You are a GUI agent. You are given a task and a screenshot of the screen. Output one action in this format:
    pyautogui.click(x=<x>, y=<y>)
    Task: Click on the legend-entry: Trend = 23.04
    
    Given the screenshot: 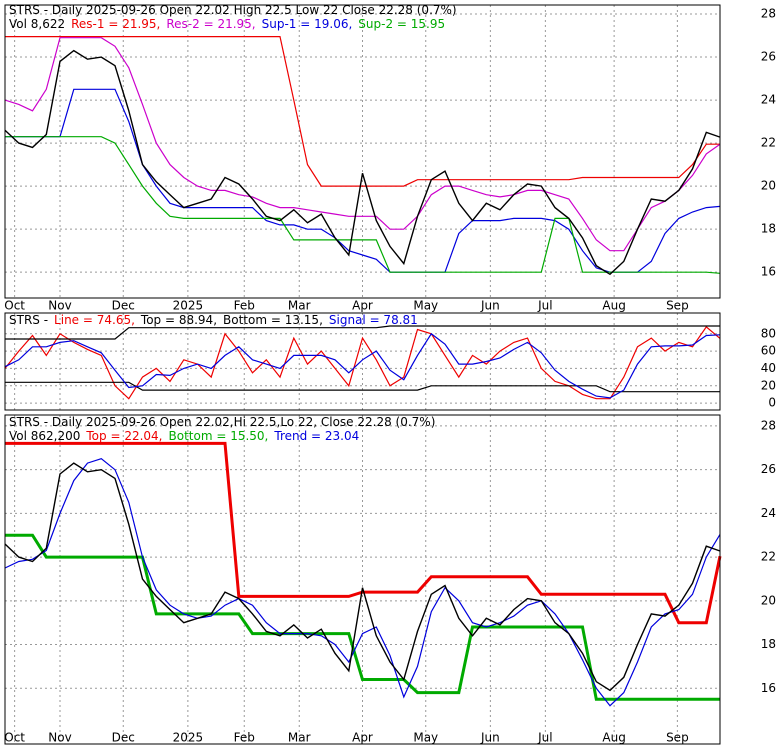 What is the action you would take?
    pyautogui.click(x=316, y=436)
    